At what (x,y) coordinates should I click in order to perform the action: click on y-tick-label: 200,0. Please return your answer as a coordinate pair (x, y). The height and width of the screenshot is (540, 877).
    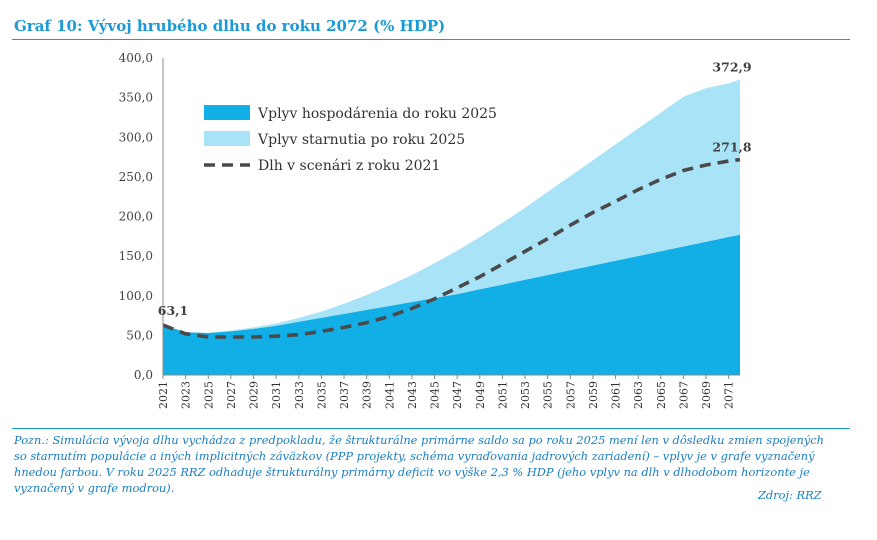
    Looking at the image, I should click on (136, 217).